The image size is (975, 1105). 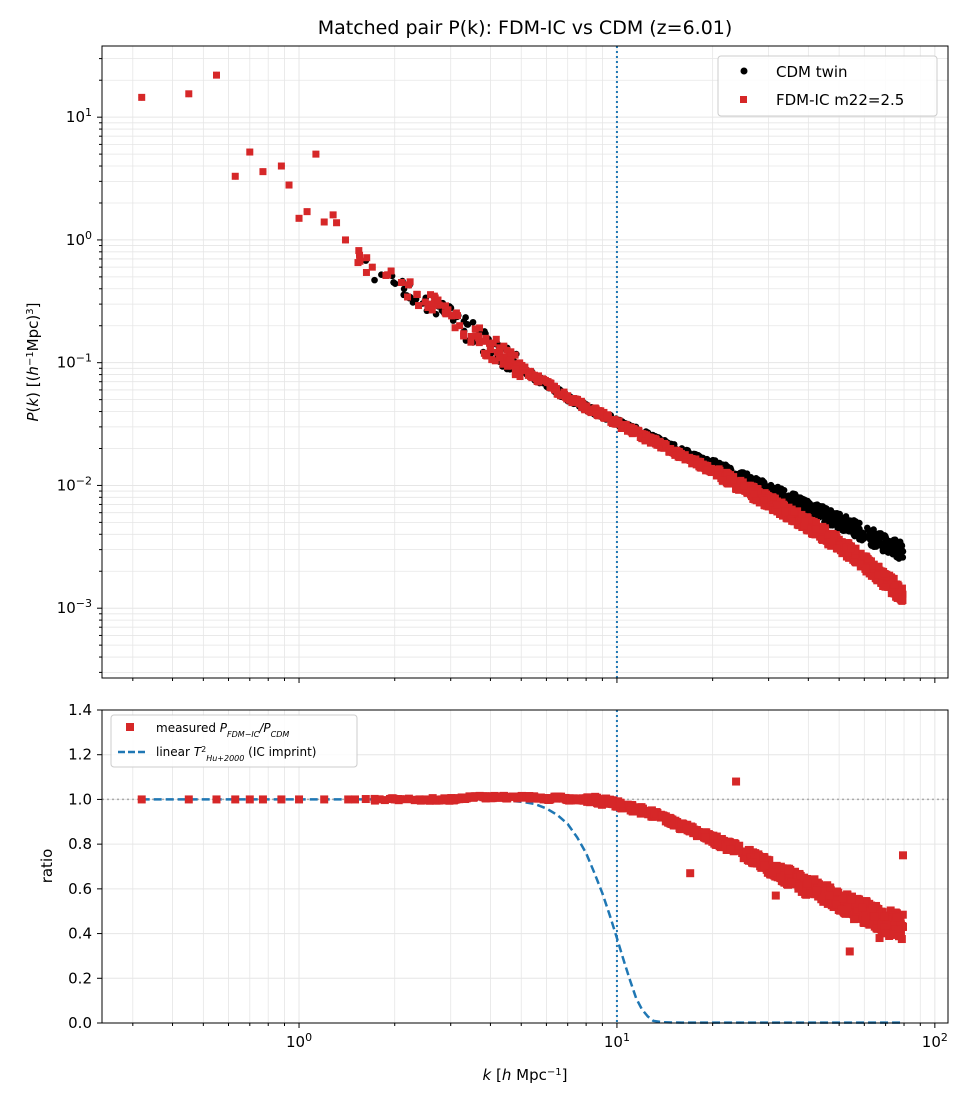 What do you see at coordinates (80, 889) in the screenshot?
I see `bottom-y-tick-label: 0.6` at bounding box center [80, 889].